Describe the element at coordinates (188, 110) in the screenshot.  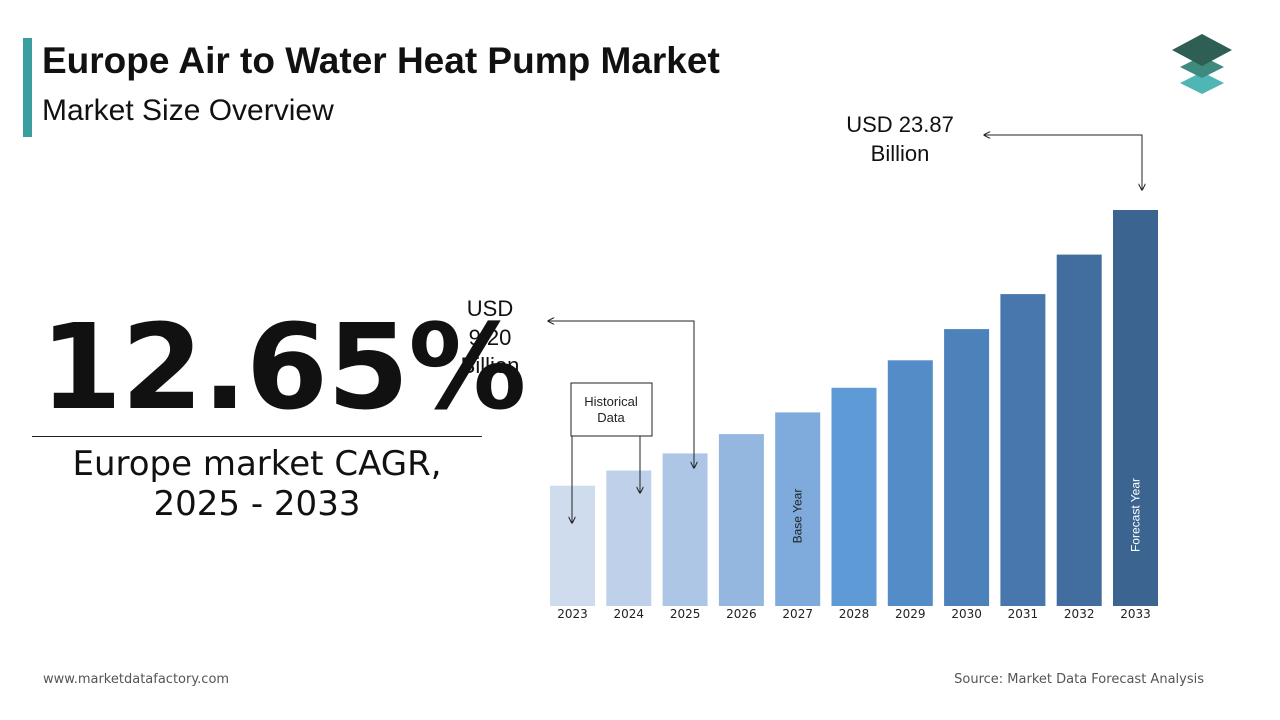
I see `page-subtitle: Market Size Overview` at that location.